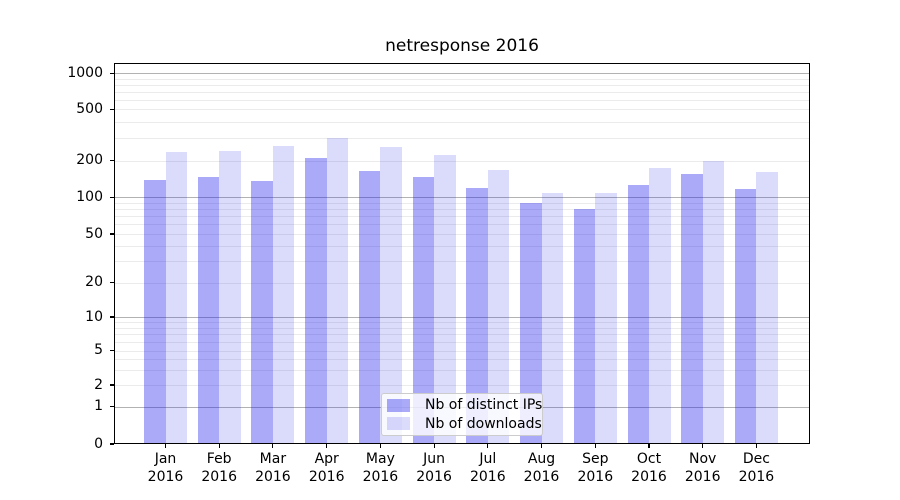 Image resolution: width=900 pixels, height=500 pixels. Describe the element at coordinates (445, 299) in the screenshot. I see `bar-downloads-jun` at that location.